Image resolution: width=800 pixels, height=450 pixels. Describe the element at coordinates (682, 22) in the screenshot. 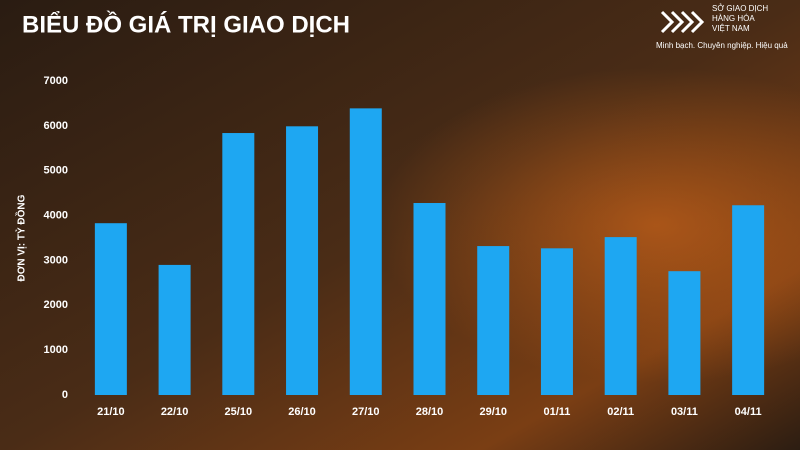

I see `logo-icon` at that location.